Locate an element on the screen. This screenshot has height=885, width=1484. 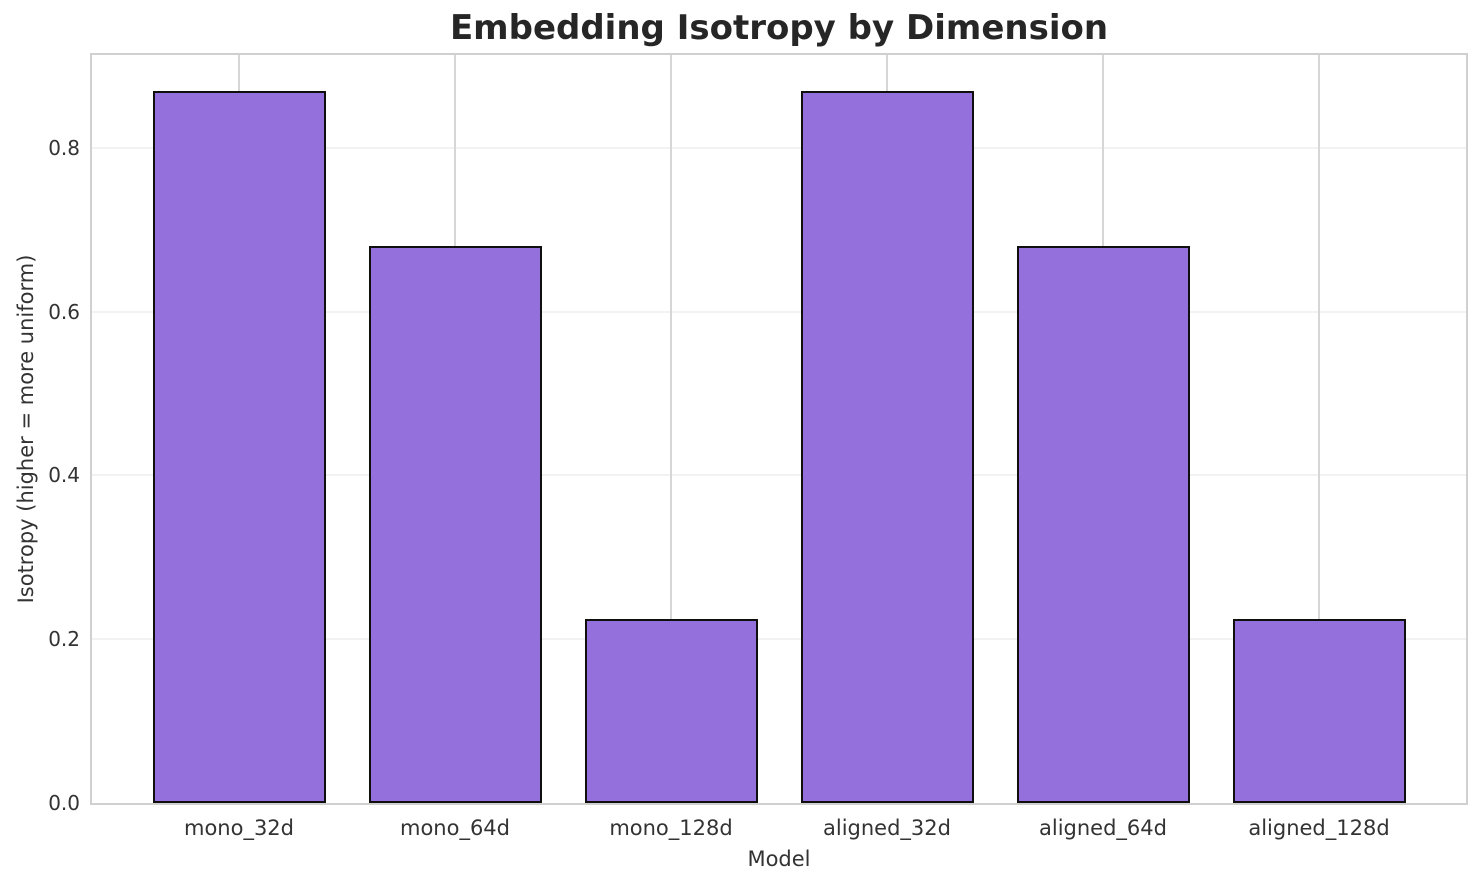
chart-title: Embedding Isotropy by Dimension is located at coordinates (779, 28).